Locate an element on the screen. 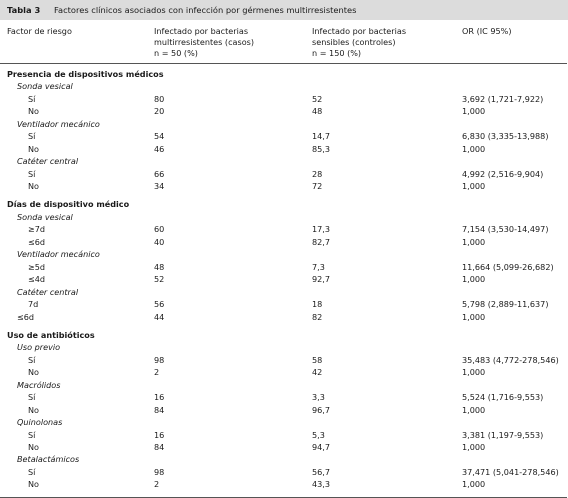  row-label: 7d is located at coordinates (33, 304).